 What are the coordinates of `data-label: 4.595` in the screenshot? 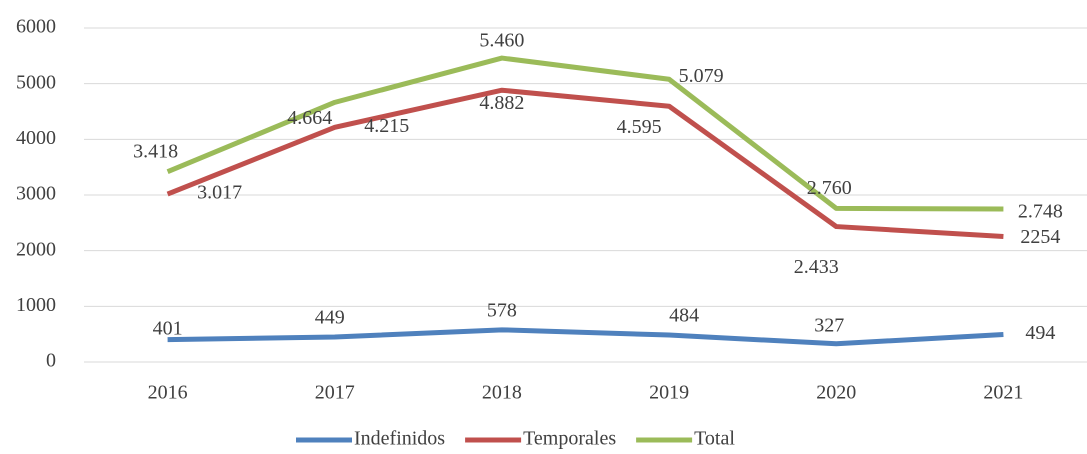 It's located at (639, 127).